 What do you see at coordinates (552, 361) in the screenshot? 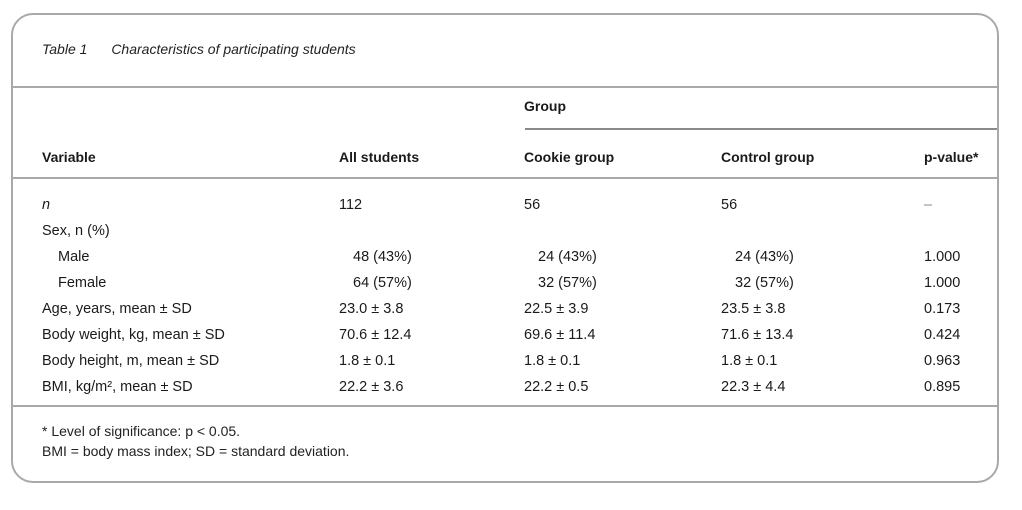
I see `cell-cookie: 1.8 ± 0.1` at bounding box center [552, 361].